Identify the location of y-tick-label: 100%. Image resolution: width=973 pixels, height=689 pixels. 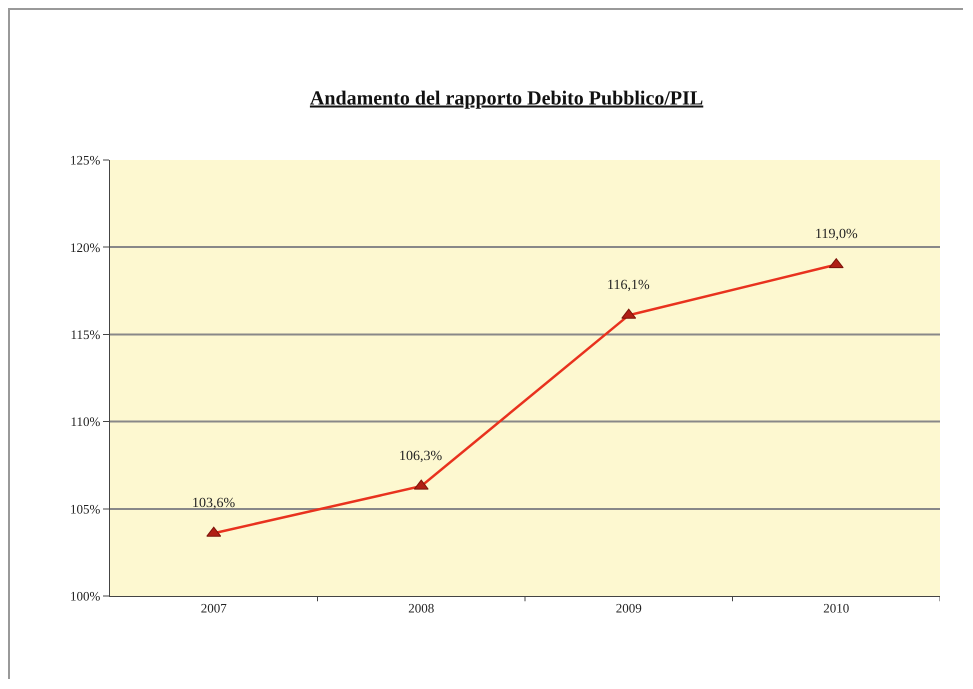
(85, 596).